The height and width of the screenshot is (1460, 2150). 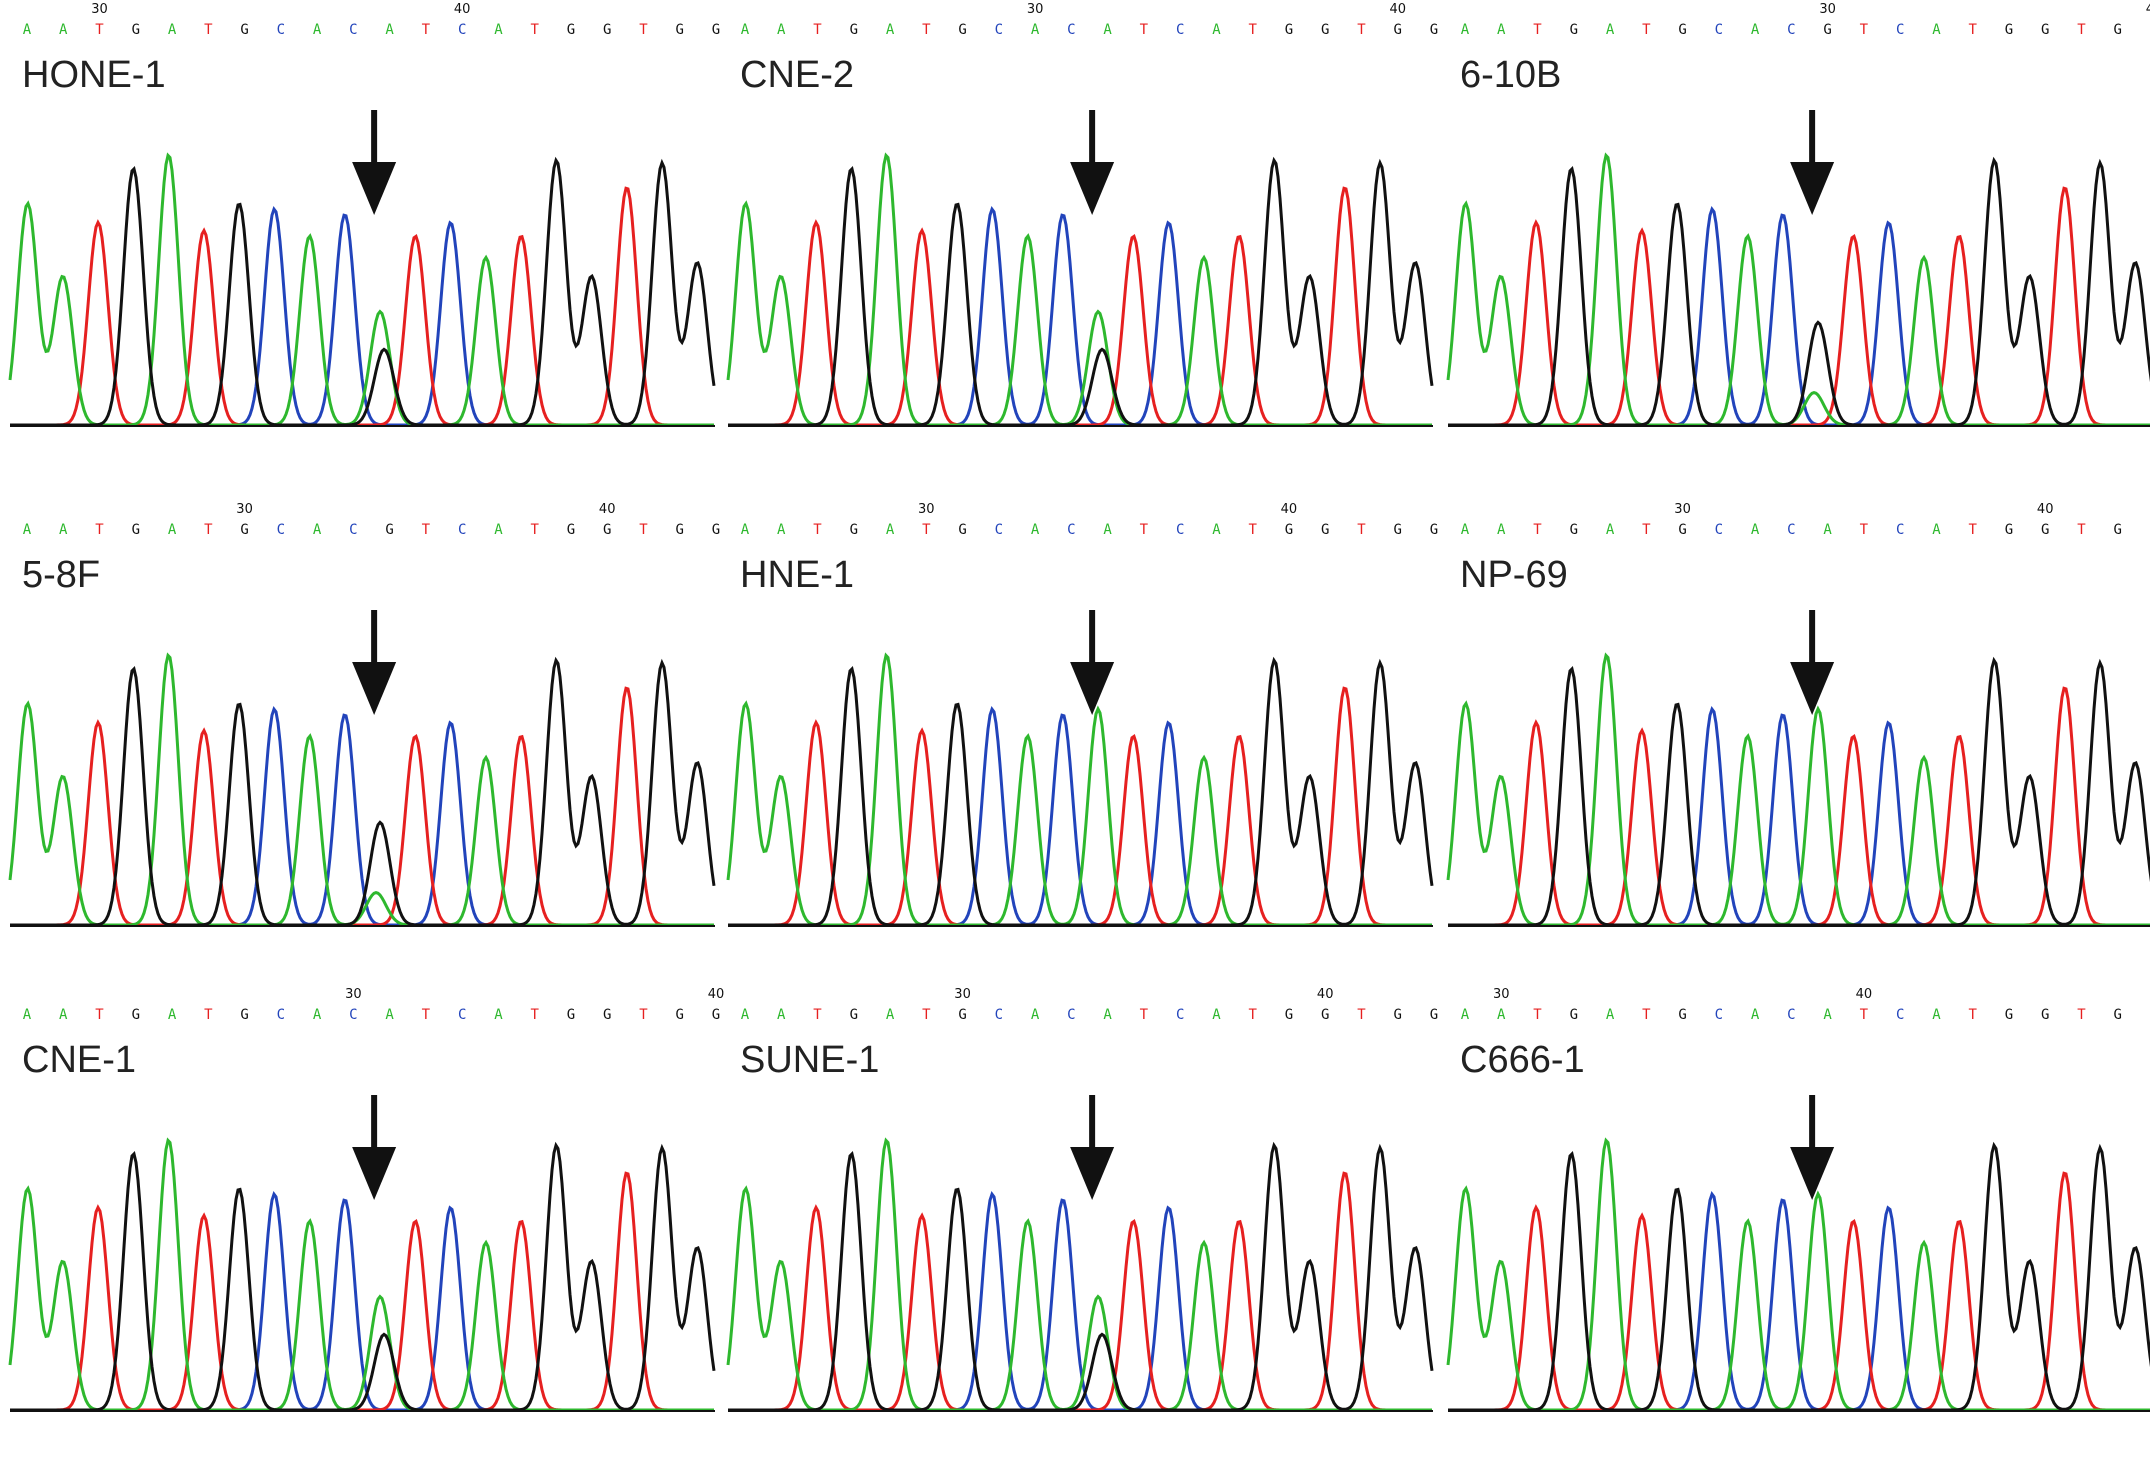 What do you see at coordinates (366, 1222) in the screenshot?
I see `chromatogram-panel: A A T G A T G C A C A T C A T G G T G G 30 40 CNE-1` at bounding box center [366, 1222].